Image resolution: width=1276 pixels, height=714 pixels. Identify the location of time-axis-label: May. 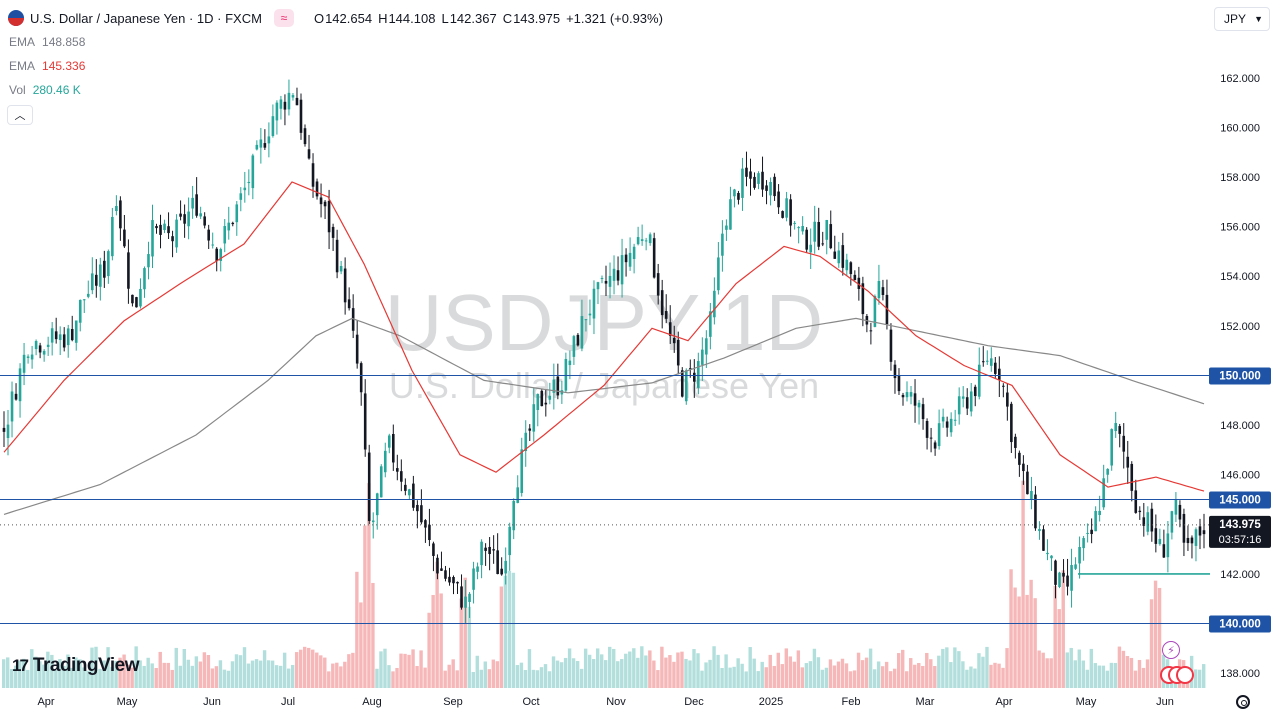
(1086, 702).